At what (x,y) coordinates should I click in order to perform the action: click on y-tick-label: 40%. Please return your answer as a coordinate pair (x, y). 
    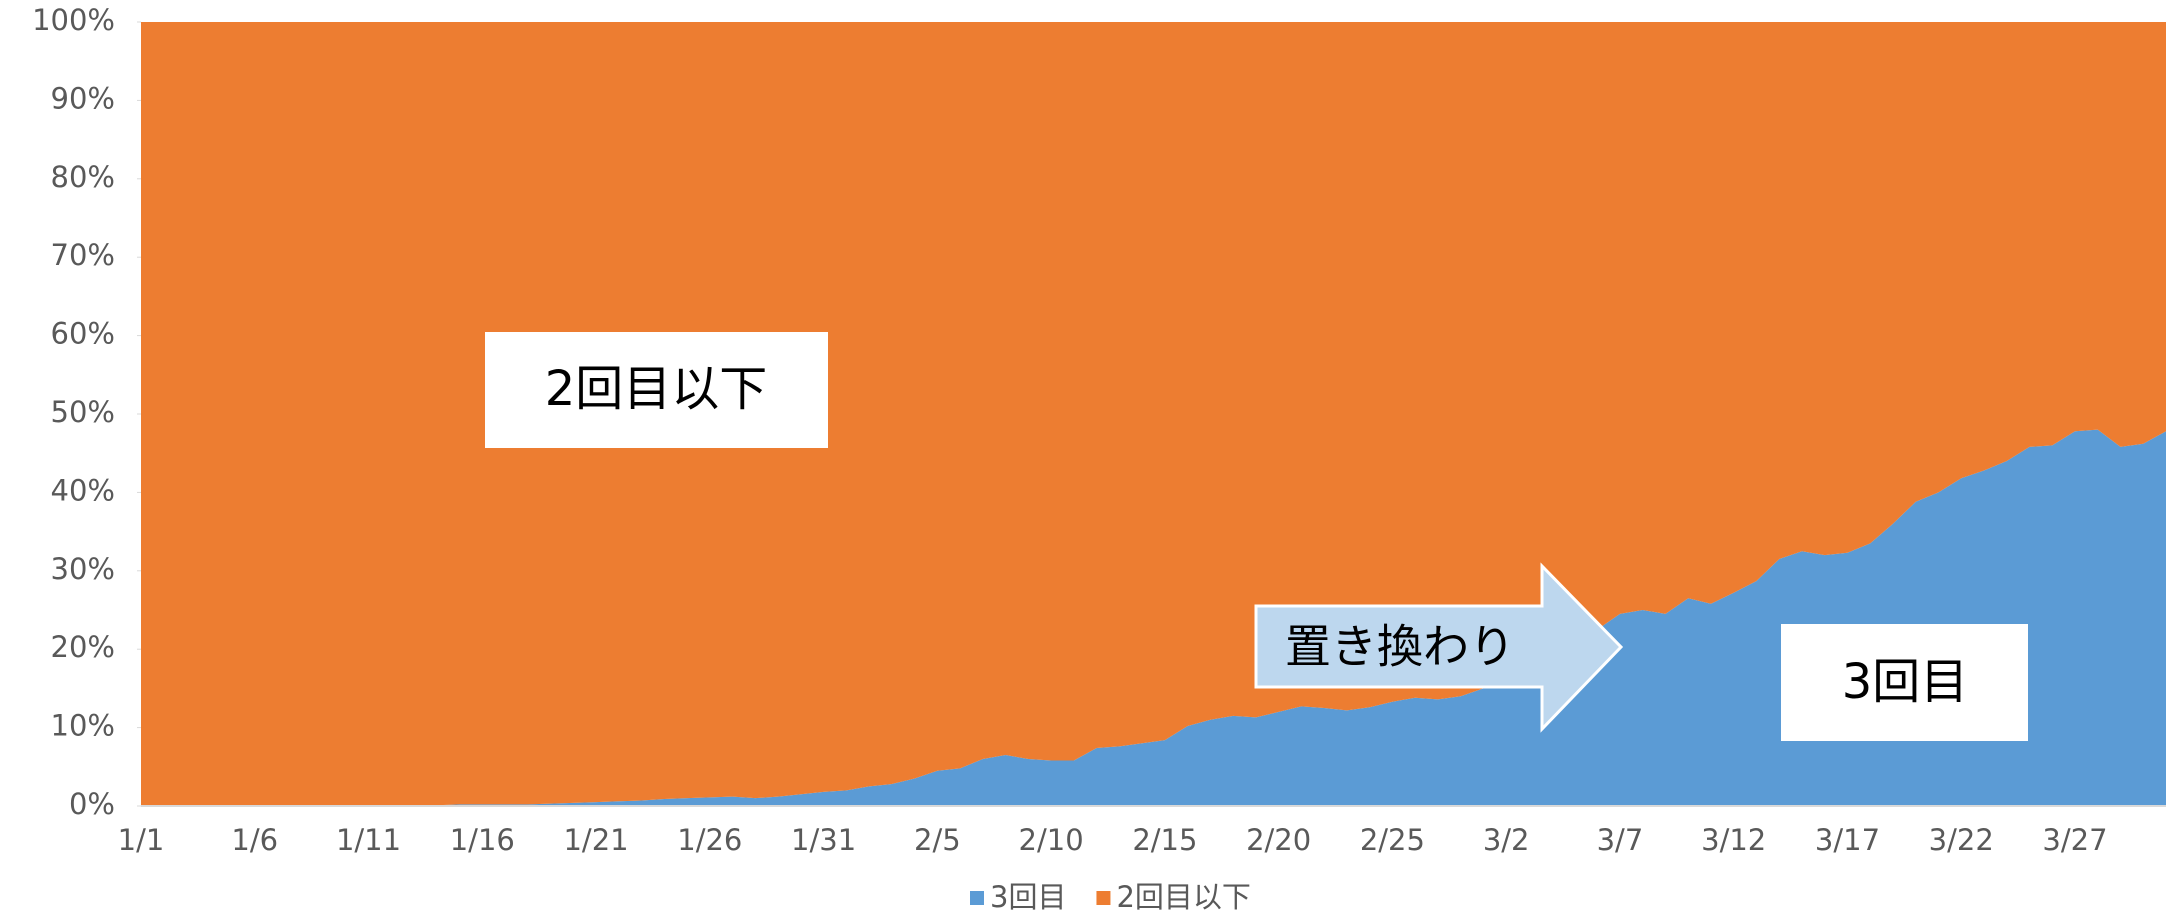
    Looking at the image, I should click on (83, 490).